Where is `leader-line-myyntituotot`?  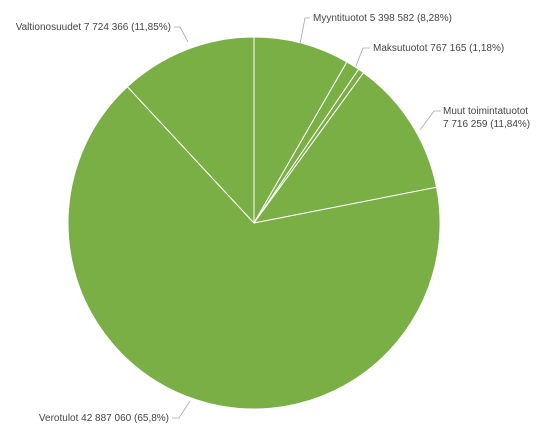
leader-line-myyntituotot is located at coordinates (304, 31).